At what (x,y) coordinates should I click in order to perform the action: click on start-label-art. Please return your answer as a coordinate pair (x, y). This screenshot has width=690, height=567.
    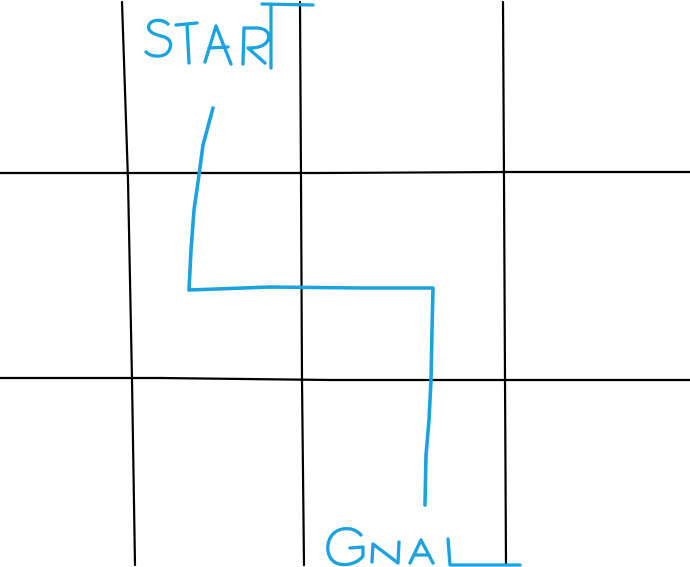
    Looking at the image, I should click on (229, 36).